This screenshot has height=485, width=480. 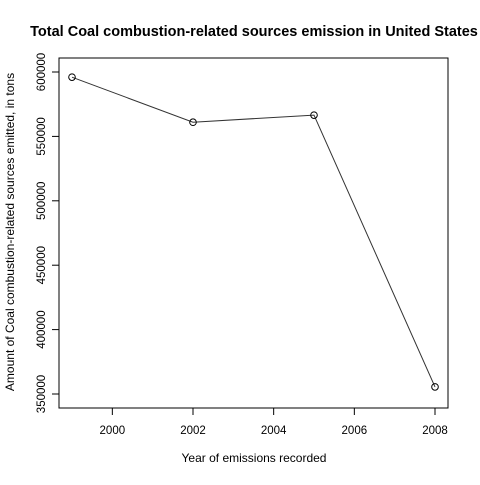 I want to click on y-tick-label: 350000, so click(x=42, y=394).